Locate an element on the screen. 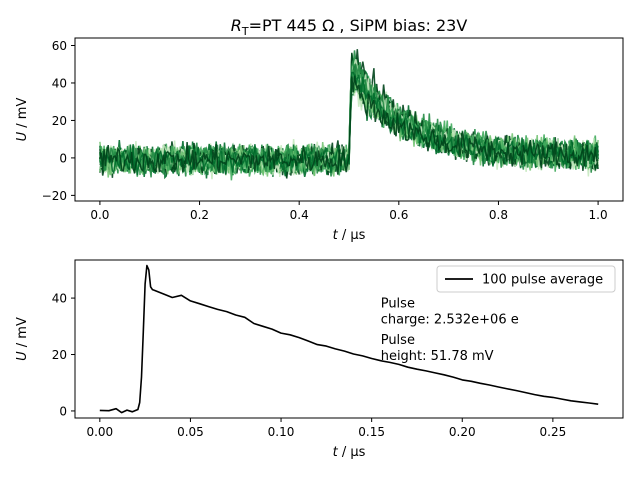 The height and width of the screenshot is (480, 640). bottom-x-axis-label: t / µs is located at coordinates (349, 452).